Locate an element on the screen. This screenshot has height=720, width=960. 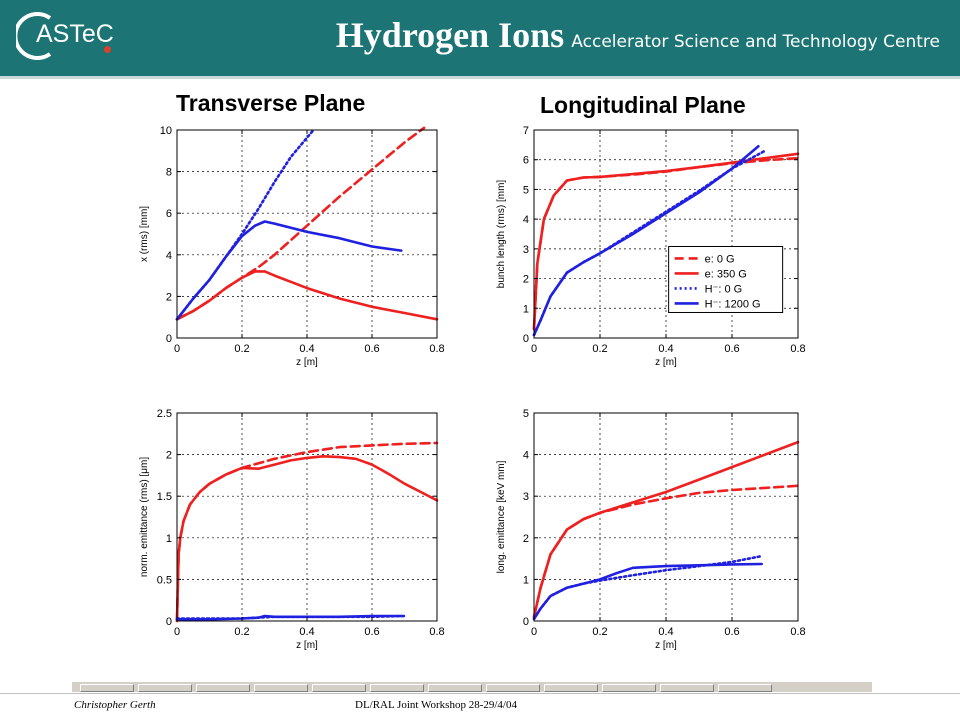
logo-text: ASTeC is located at coordinates (75, 34).